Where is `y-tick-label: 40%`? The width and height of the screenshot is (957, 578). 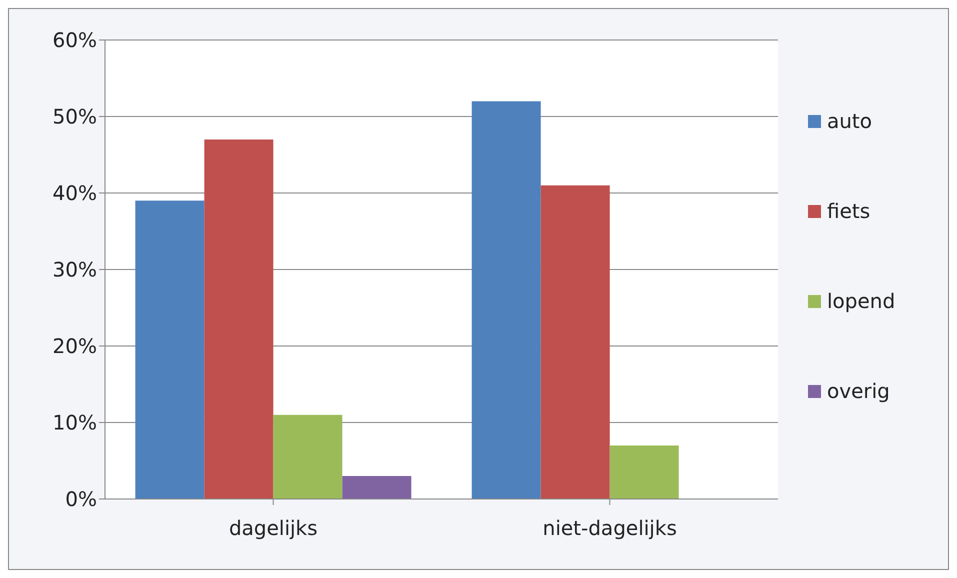
y-tick-label: 40% is located at coordinates (74, 193).